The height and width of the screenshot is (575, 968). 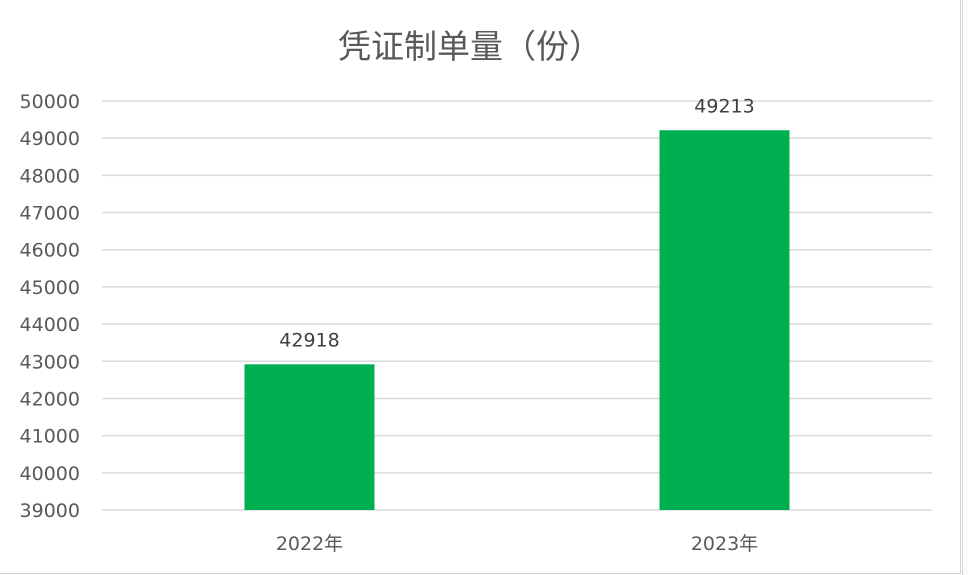 What do you see at coordinates (724, 320) in the screenshot?
I see `bar-2023年` at bounding box center [724, 320].